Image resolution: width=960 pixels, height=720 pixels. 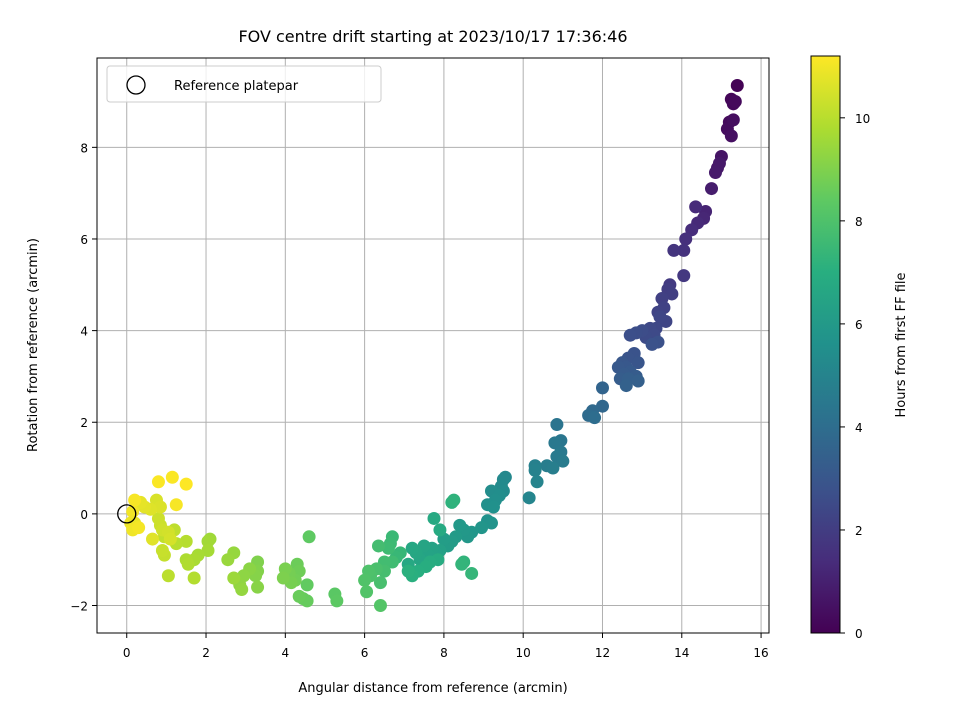 What do you see at coordinates (33, 345) in the screenshot?
I see `y-axis-label: Rotation from reference (arcmin)` at bounding box center [33, 345].